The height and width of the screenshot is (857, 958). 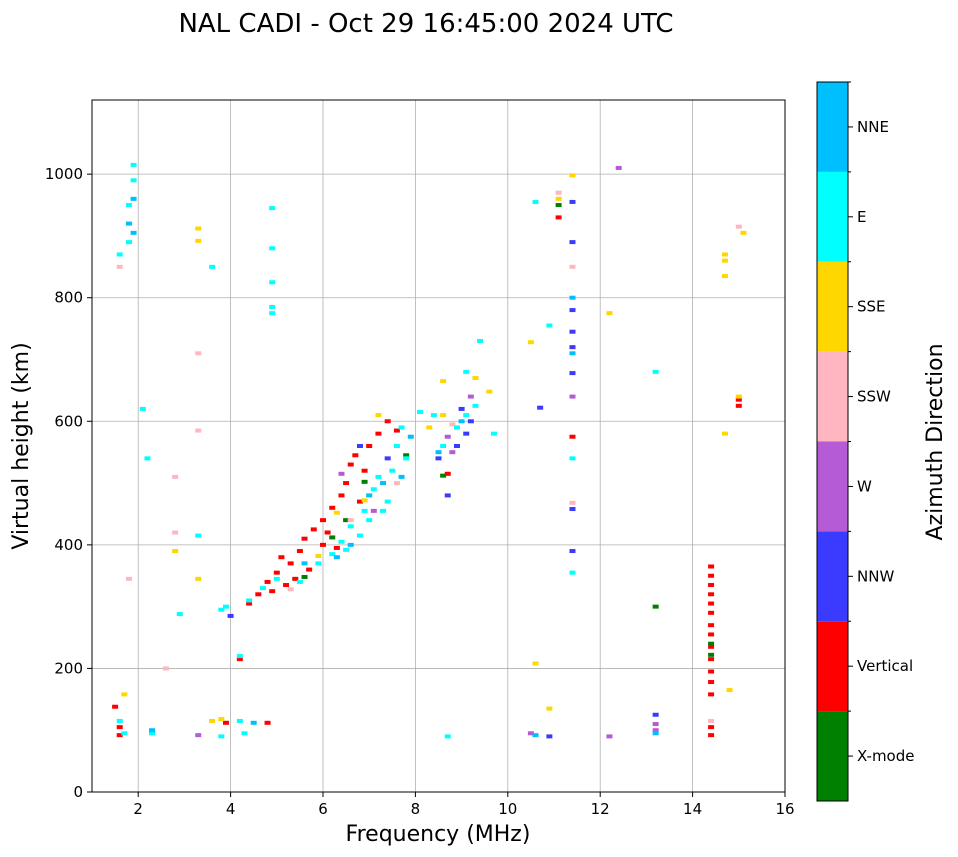 What do you see at coordinates (507, 809) in the screenshot?
I see `x-tick-label: 10` at bounding box center [507, 809].